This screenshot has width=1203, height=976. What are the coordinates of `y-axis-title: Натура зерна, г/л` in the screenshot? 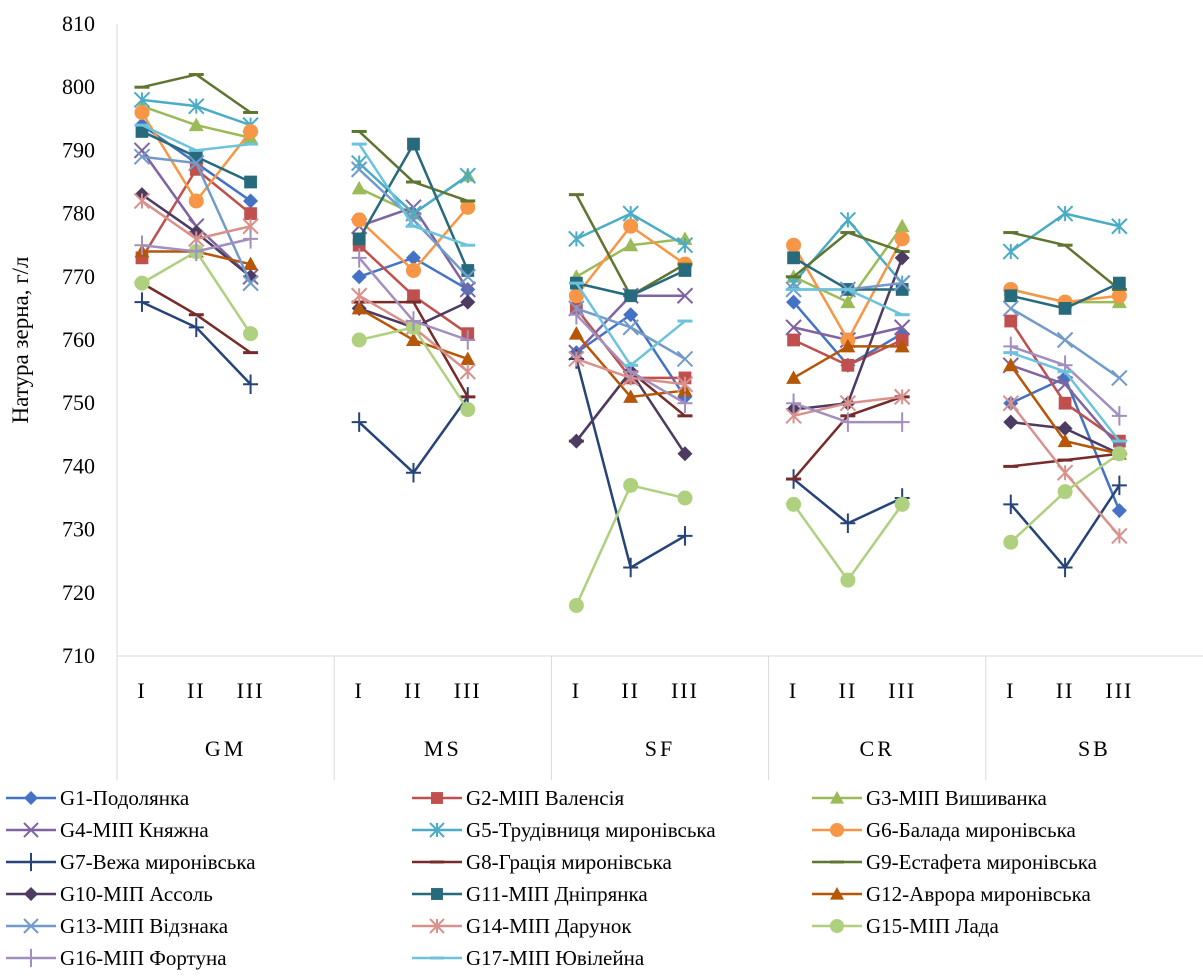 It's located at (20, 339).